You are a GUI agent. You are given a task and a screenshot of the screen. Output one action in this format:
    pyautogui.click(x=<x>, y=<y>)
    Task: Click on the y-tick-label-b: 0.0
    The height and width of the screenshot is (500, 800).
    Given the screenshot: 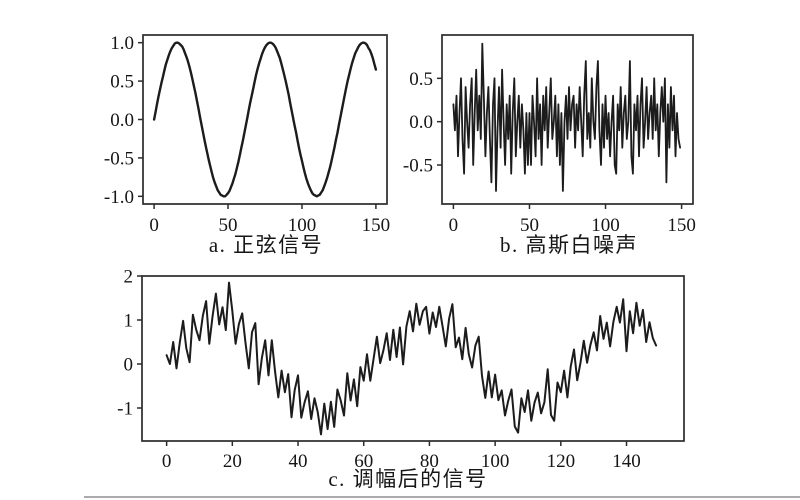 What is the action you would take?
    pyautogui.click(x=421, y=122)
    